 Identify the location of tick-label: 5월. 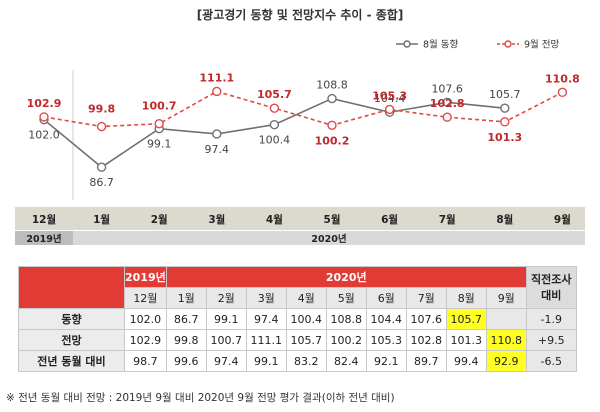
(332, 219).